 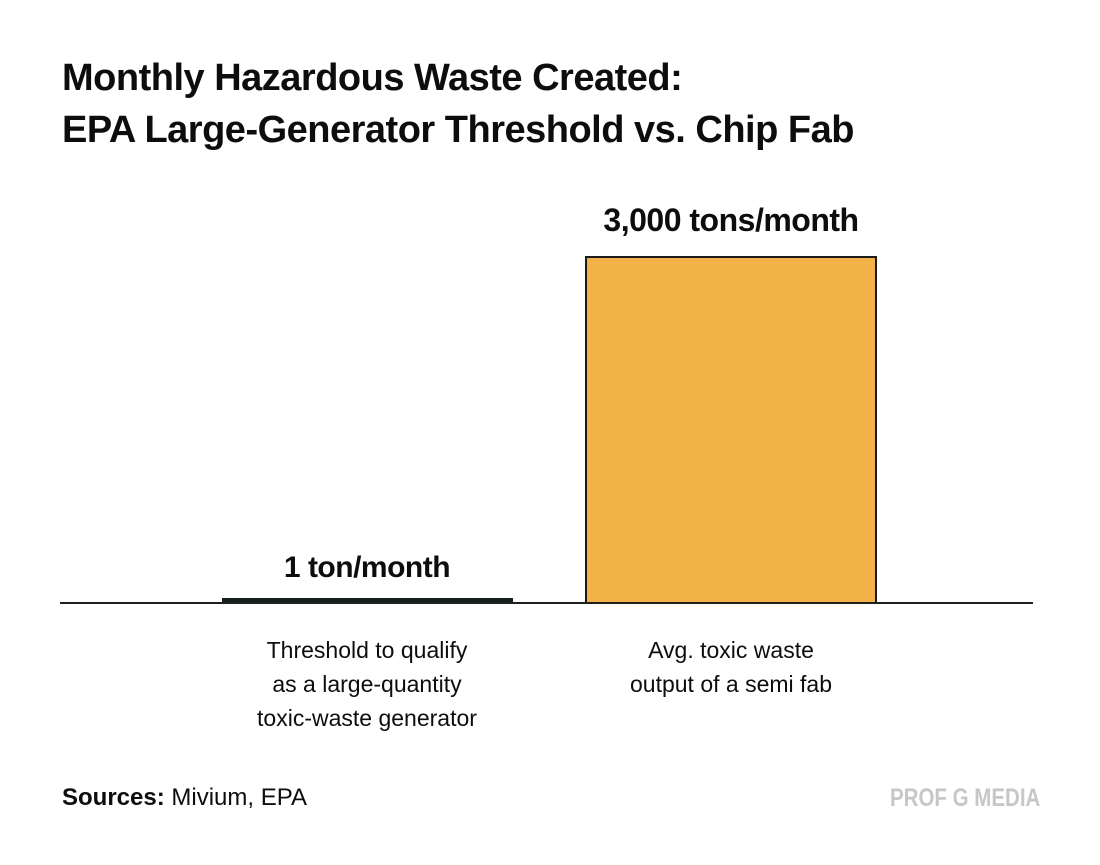 I want to click on category-label-threshold-line2: as a large-quantity, so click(x=367, y=684).